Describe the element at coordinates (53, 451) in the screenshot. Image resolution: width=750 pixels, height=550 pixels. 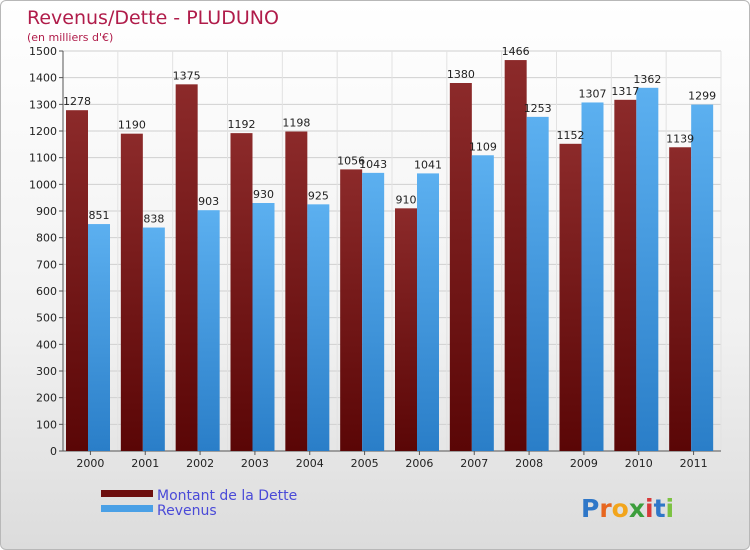
I see `y-tick-label: 0` at that location.